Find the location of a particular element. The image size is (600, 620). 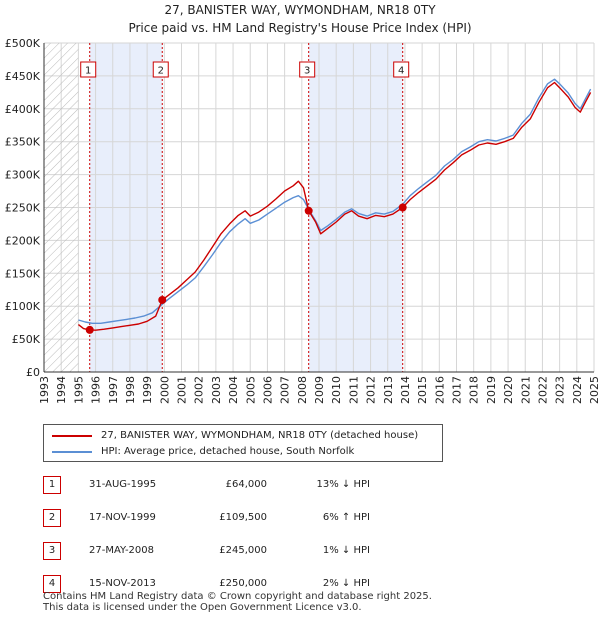

x-tick-label: 2012 is located at coordinates (371, 390).